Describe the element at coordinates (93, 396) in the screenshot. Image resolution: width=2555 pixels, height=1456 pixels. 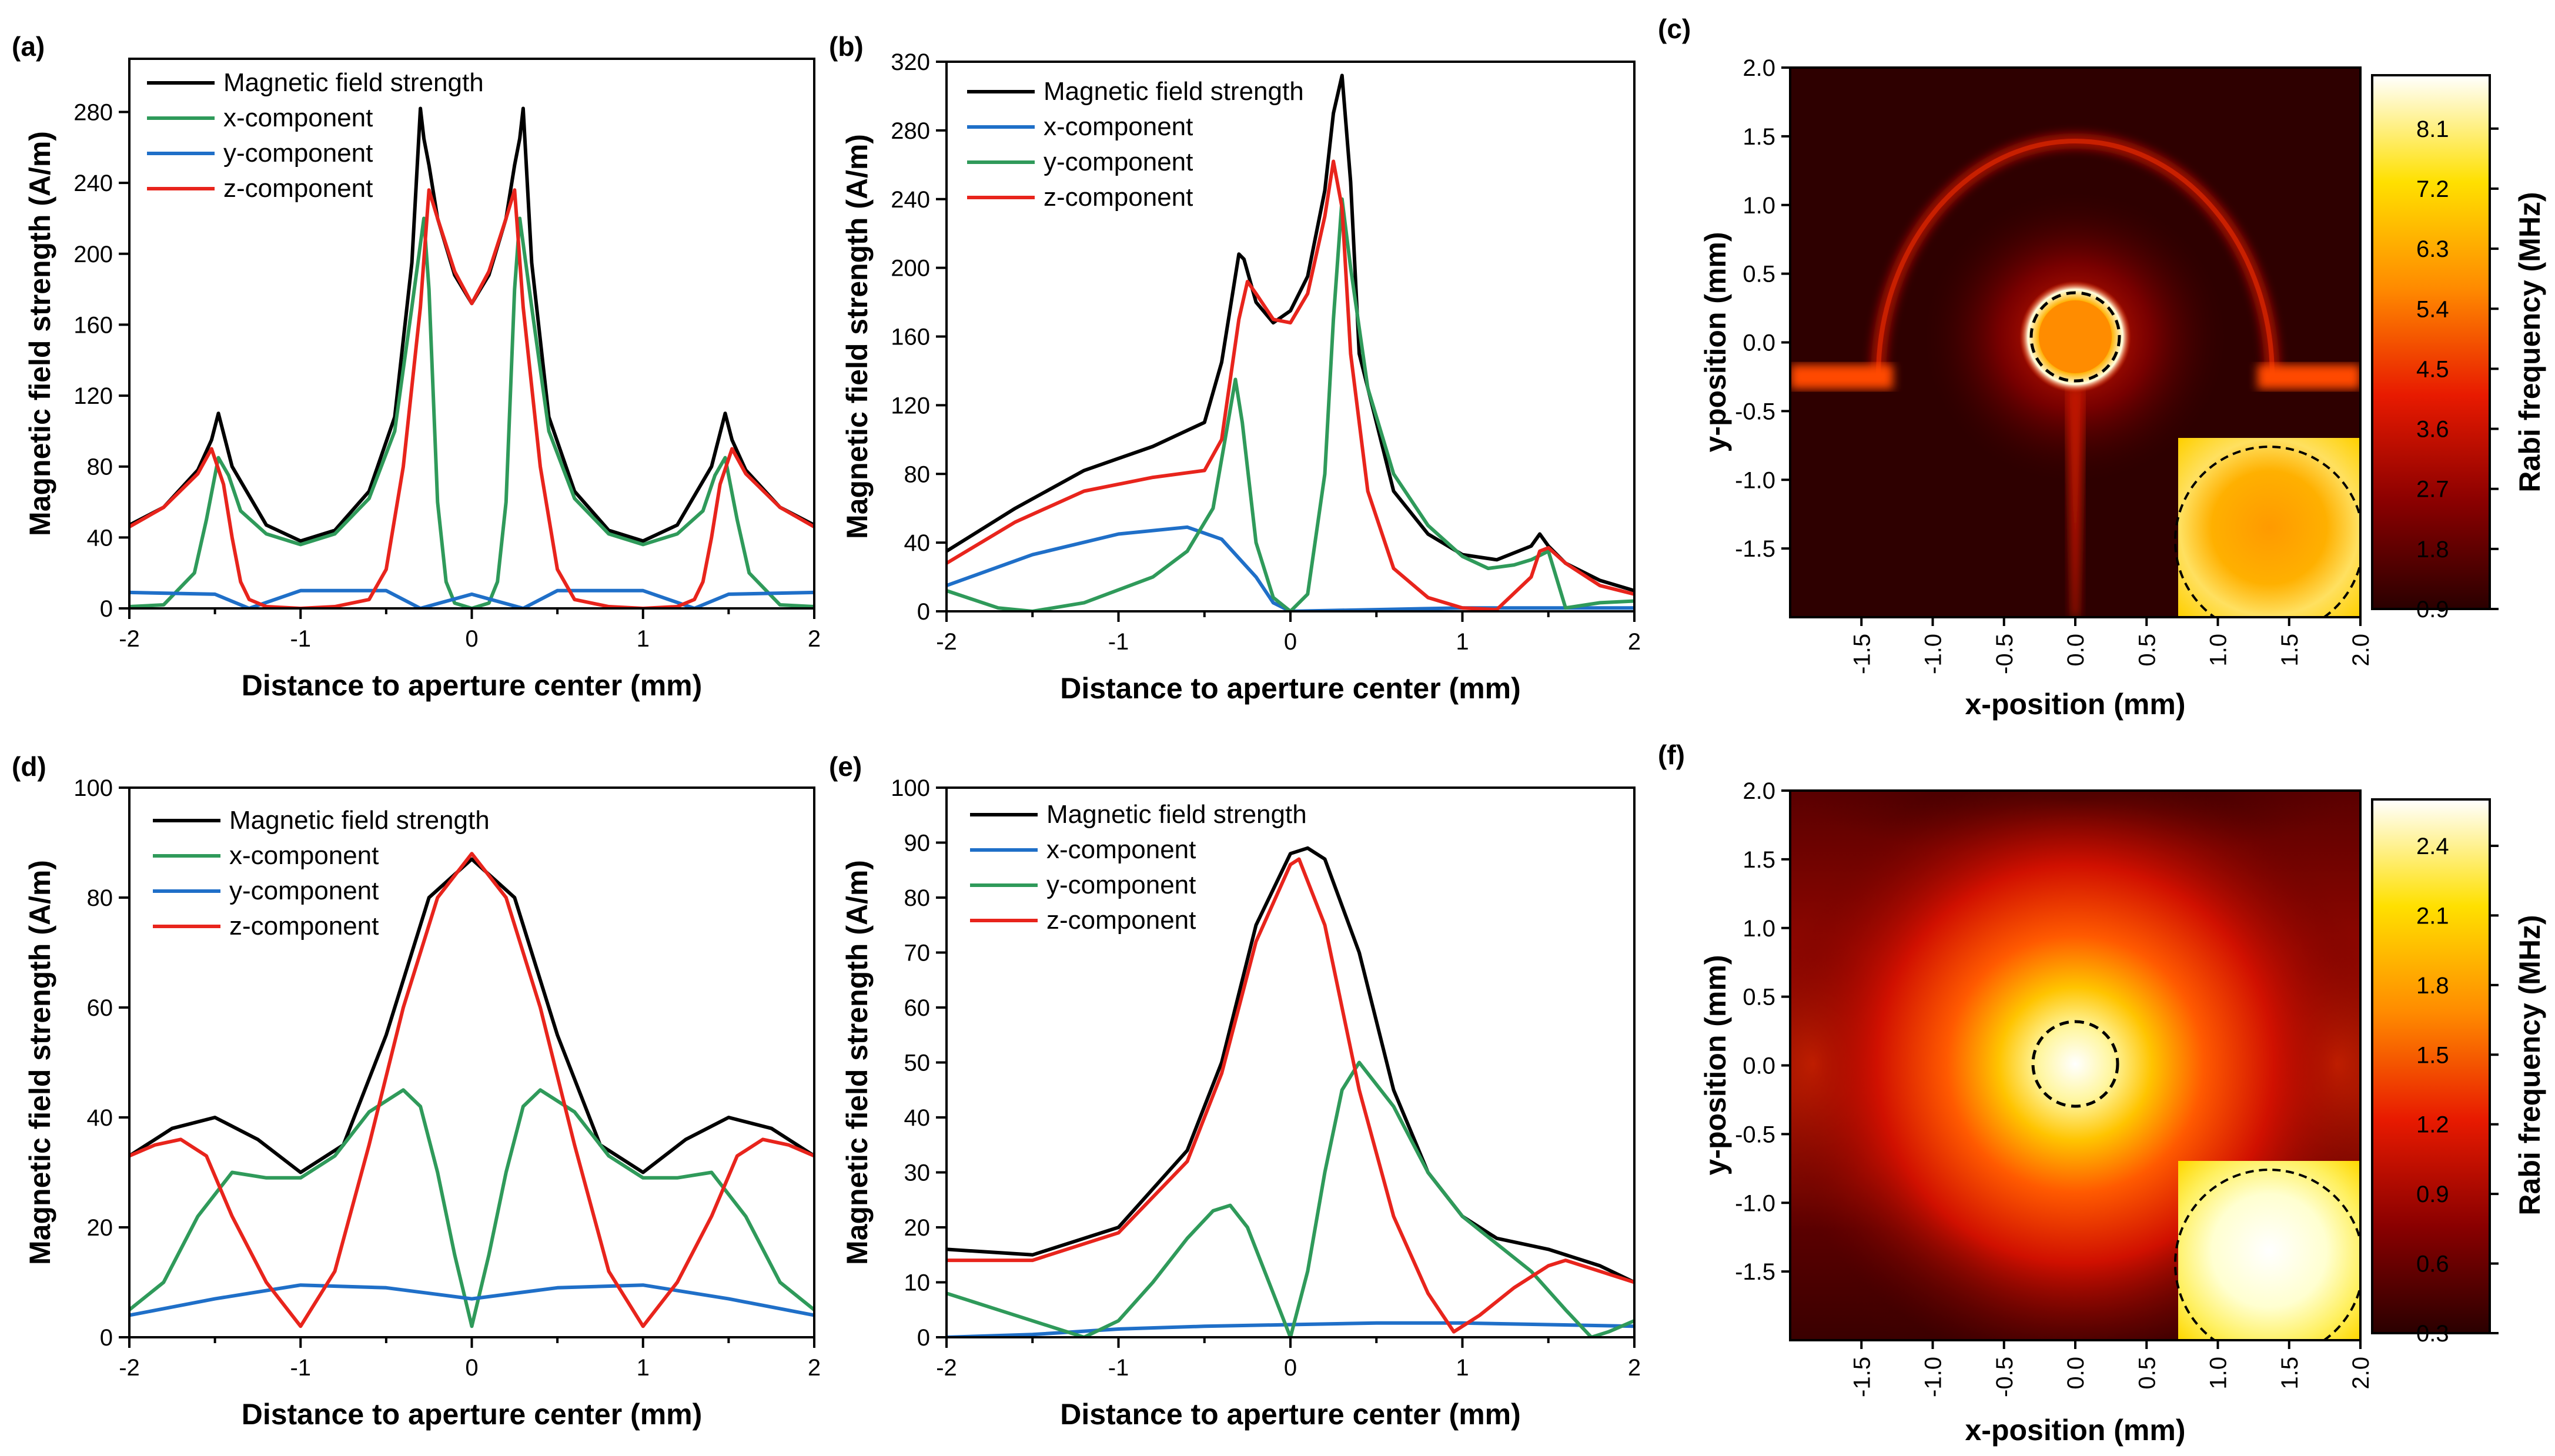
I see `y-tick-label: 120` at that location.